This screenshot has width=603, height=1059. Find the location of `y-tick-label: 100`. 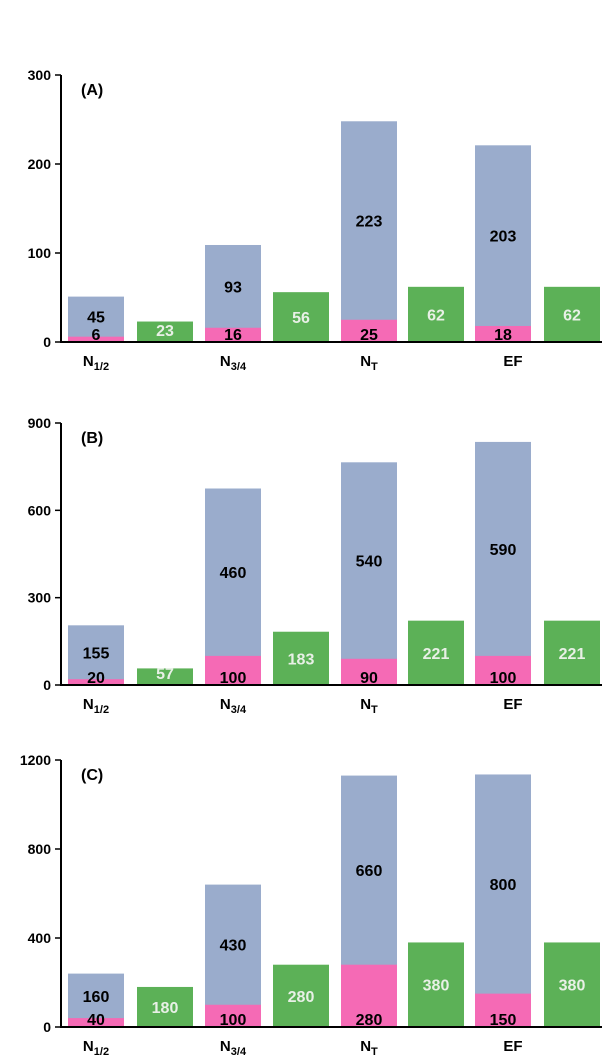

y-tick-label: 100 is located at coordinates (40, 253).